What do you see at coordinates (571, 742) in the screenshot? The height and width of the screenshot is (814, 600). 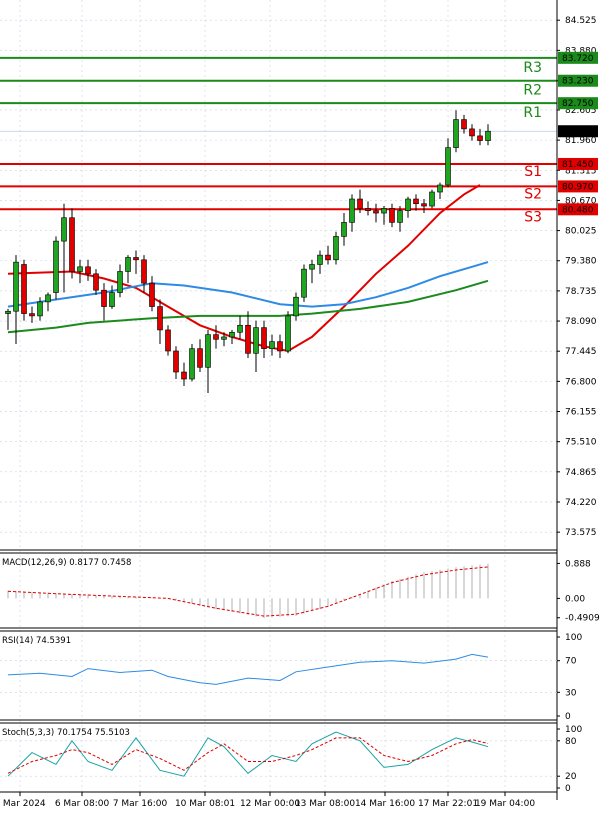 I see `indicator-tick-label: 80` at bounding box center [571, 742].